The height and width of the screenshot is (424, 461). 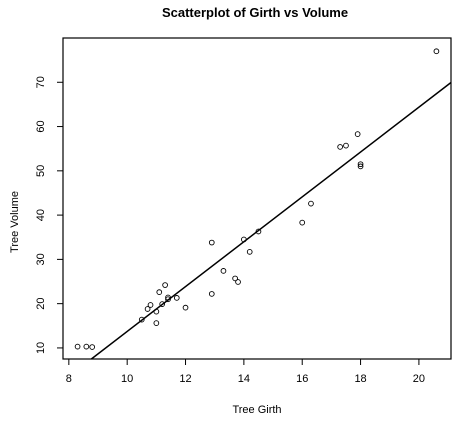 What do you see at coordinates (419, 379) in the screenshot?
I see `x-tick-label: 20` at bounding box center [419, 379].